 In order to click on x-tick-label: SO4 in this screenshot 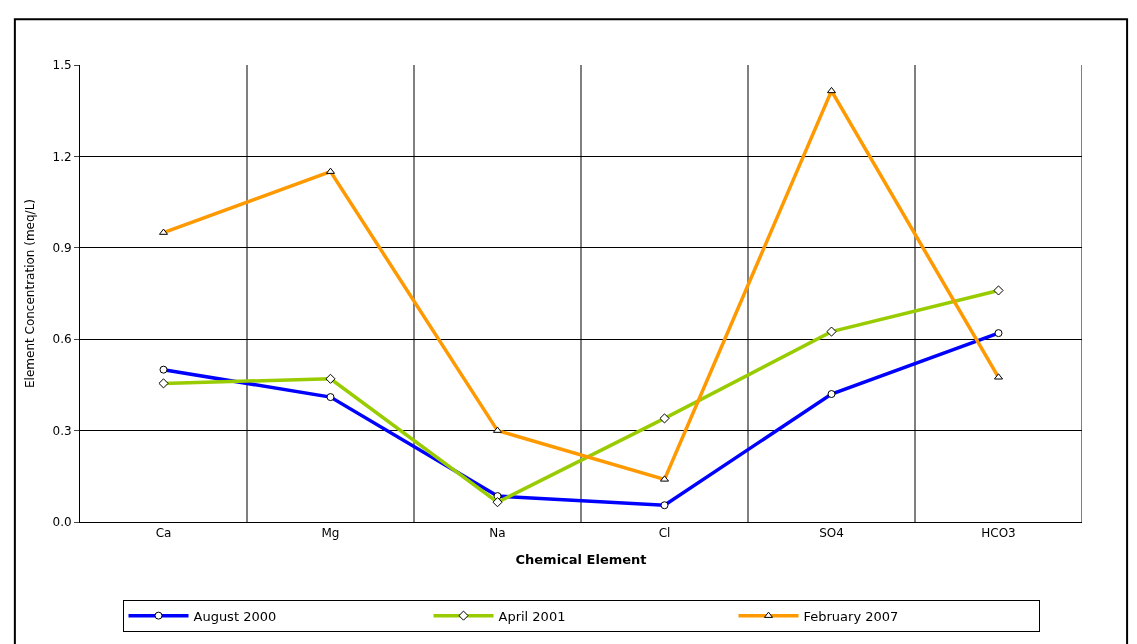, I will do `click(831, 533)`.